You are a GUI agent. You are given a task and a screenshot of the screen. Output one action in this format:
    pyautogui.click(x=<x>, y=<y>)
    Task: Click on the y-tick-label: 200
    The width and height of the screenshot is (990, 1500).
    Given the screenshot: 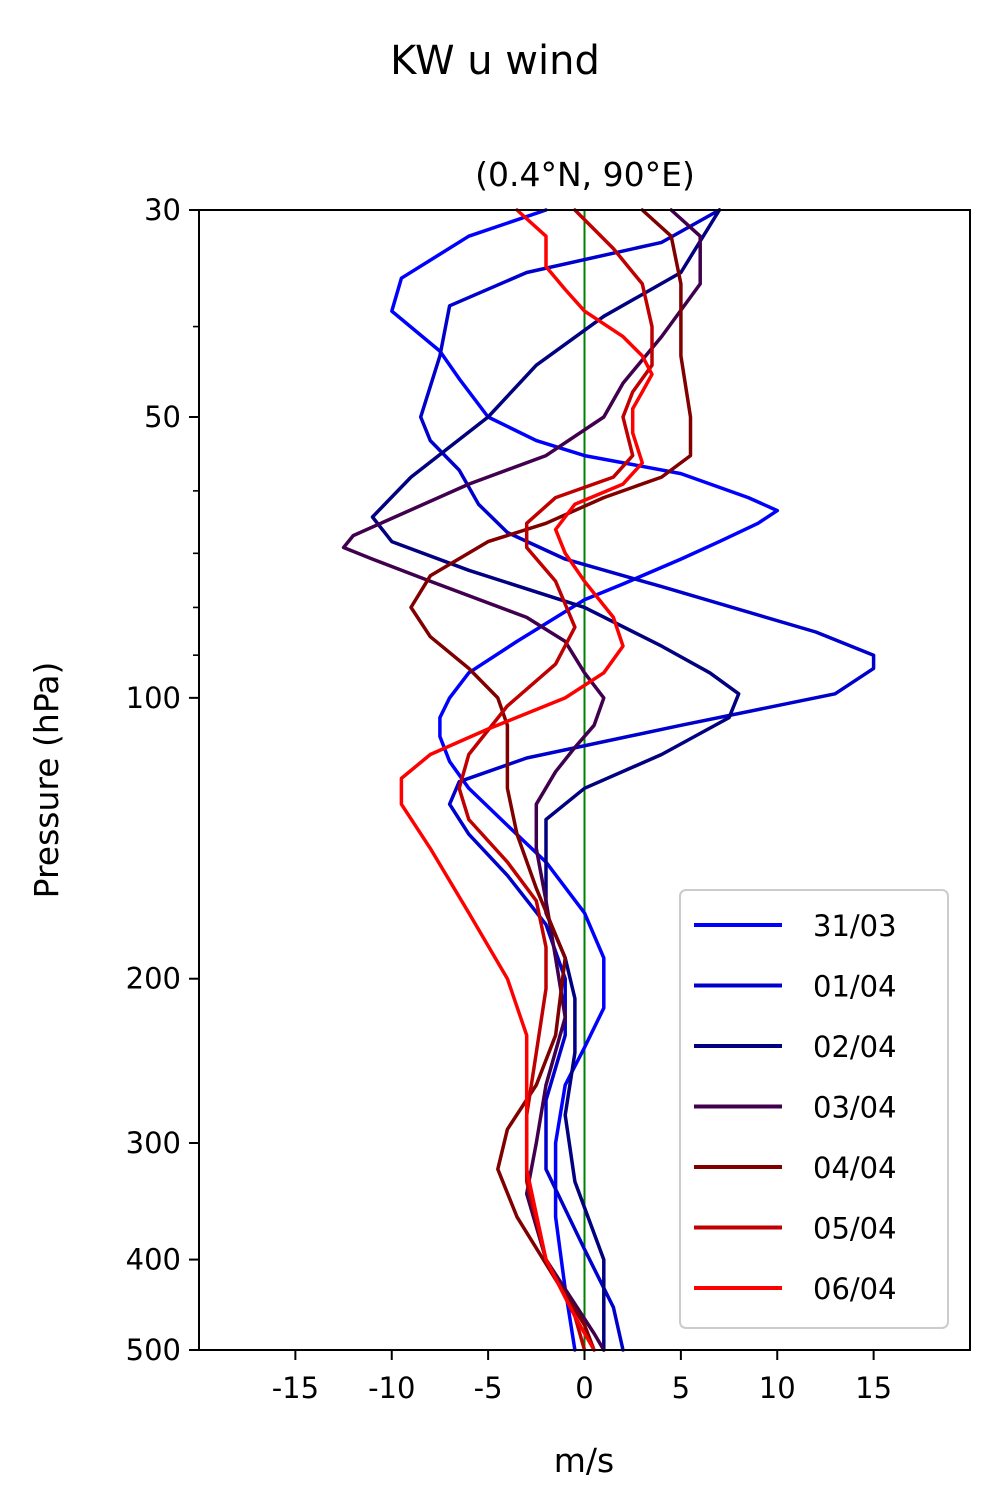 What is the action you would take?
    pyautogui.click(x=153, y=979)
    